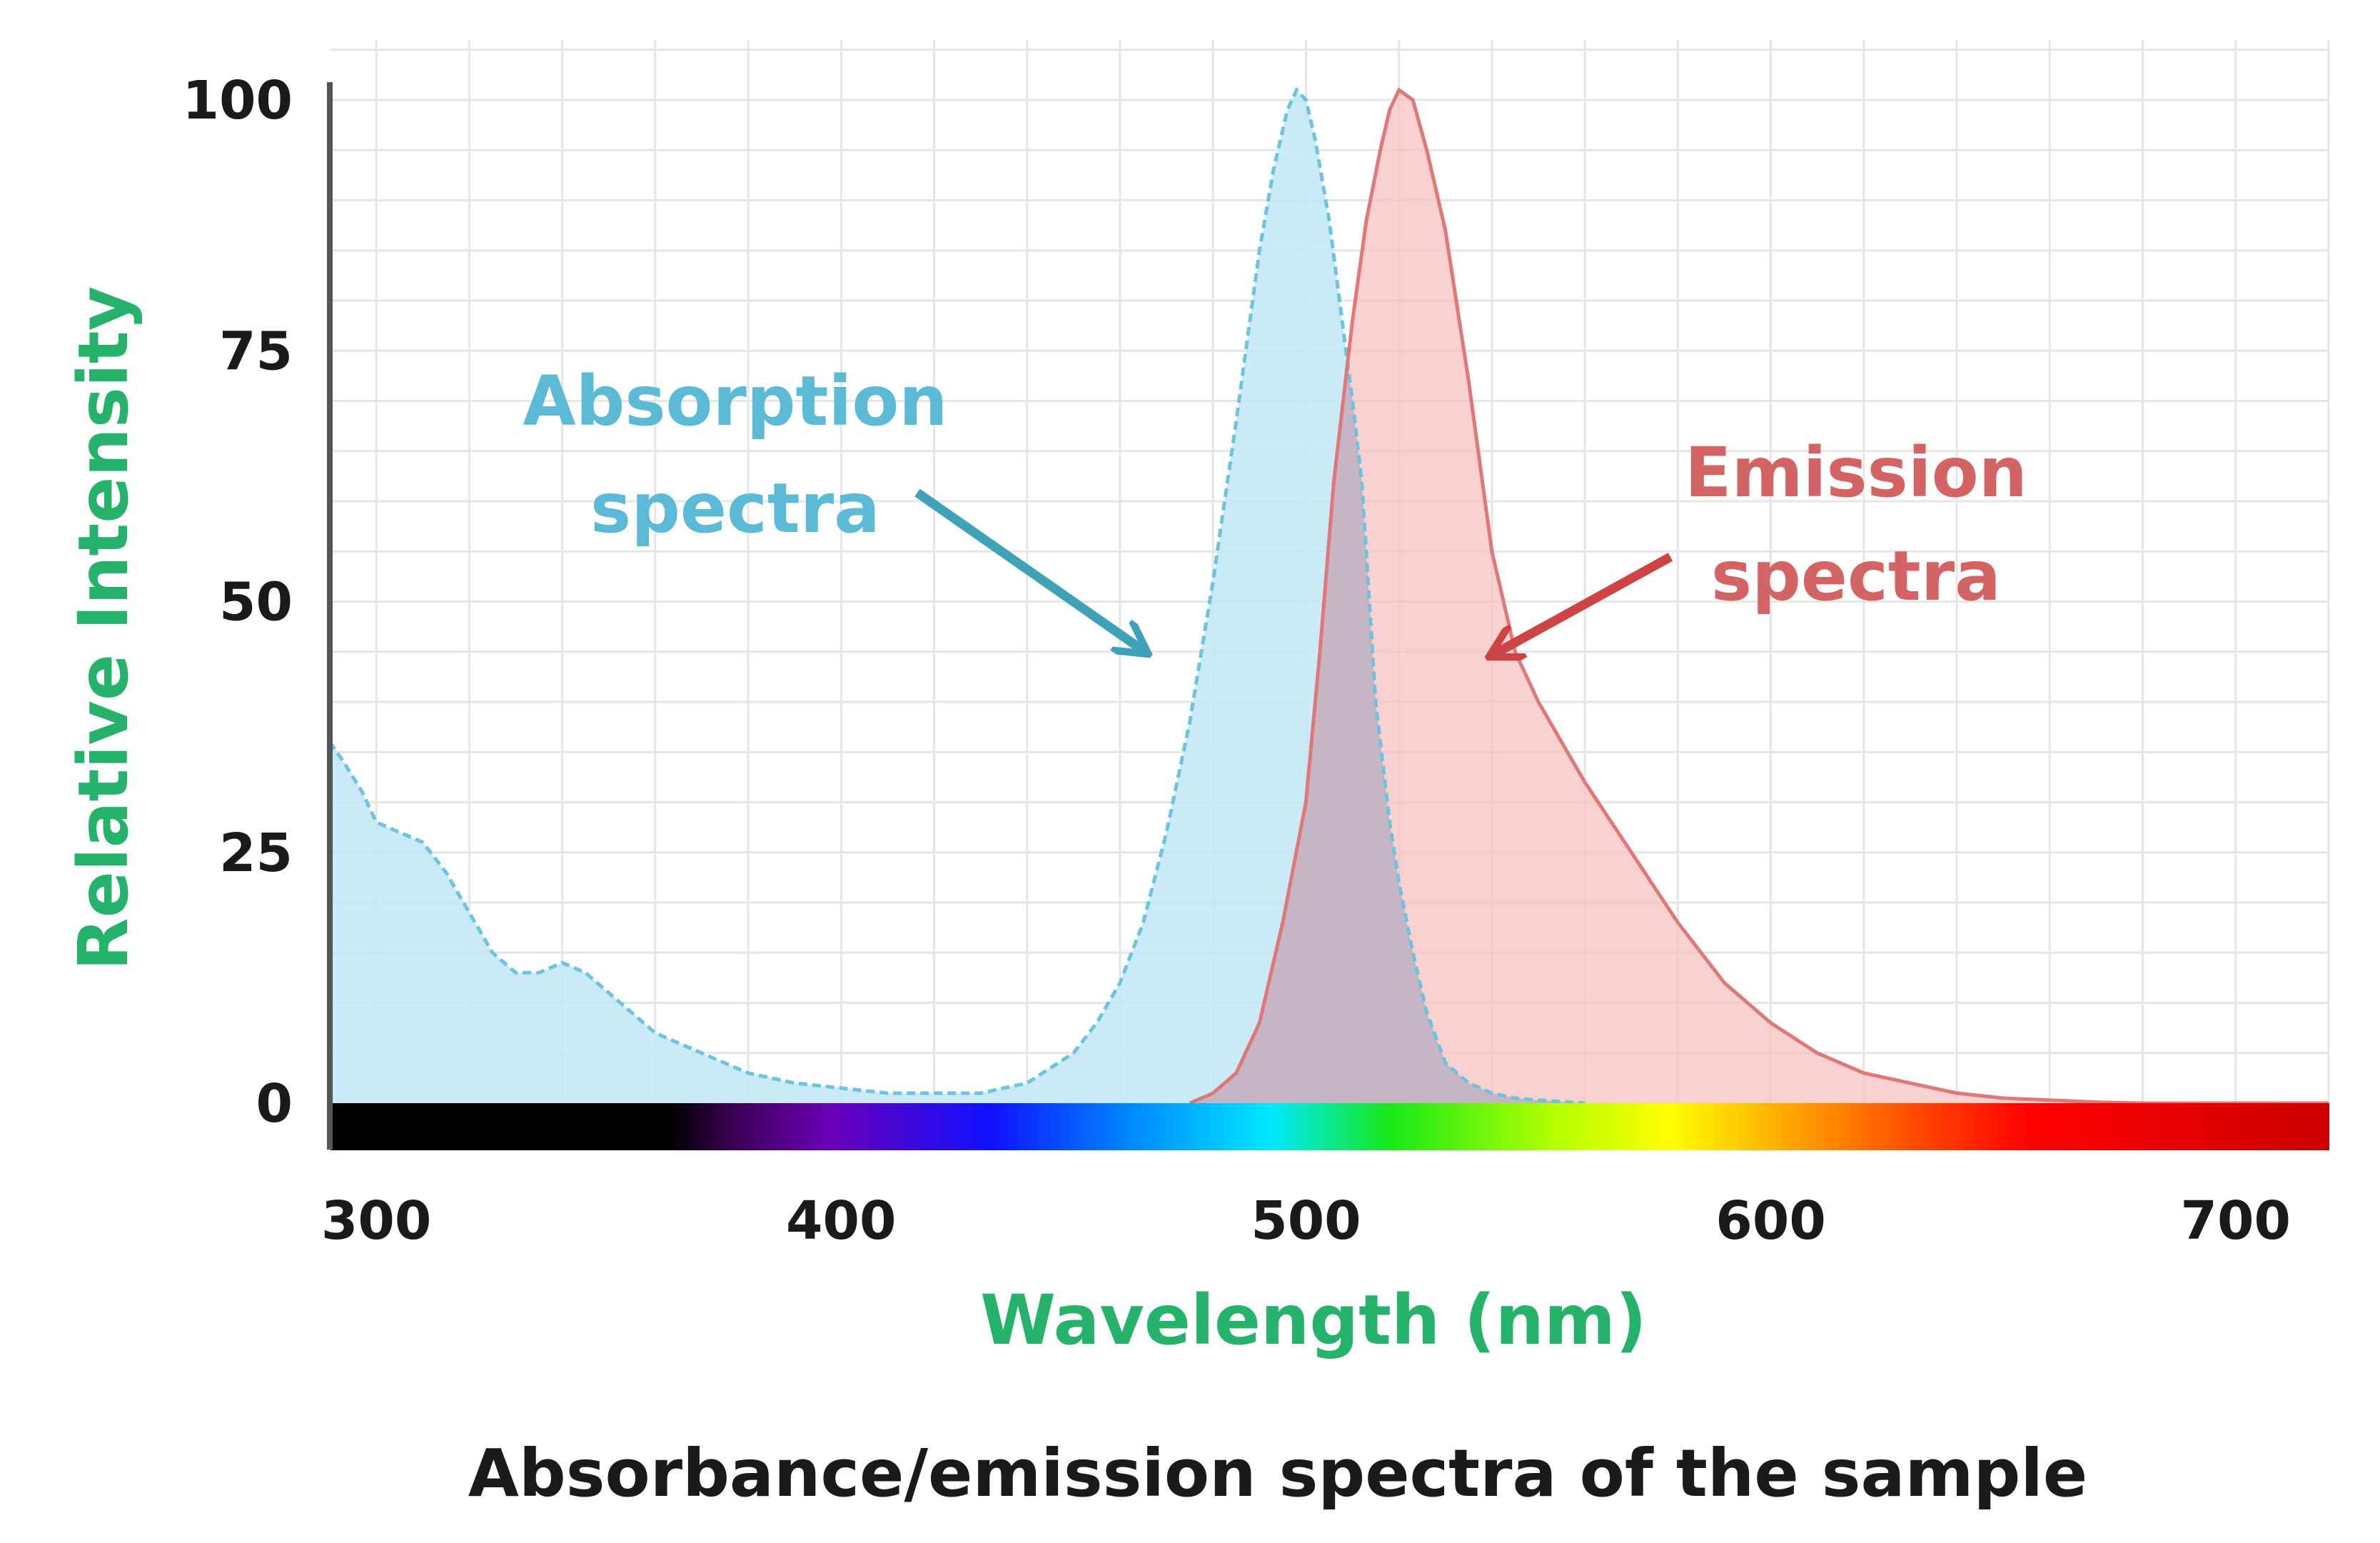 The width and height of the screenshot is (2380, 1543). What do you see at coordinates (1584, 603) in the screenshot?
I see `emission-arrow` at bounding box center [1584, 603].